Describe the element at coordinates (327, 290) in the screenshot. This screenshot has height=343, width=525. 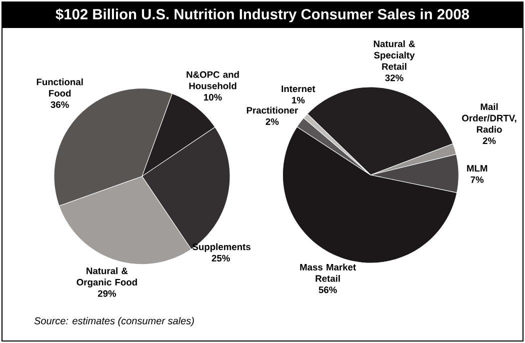
I see `data-label: 56%` at that location.